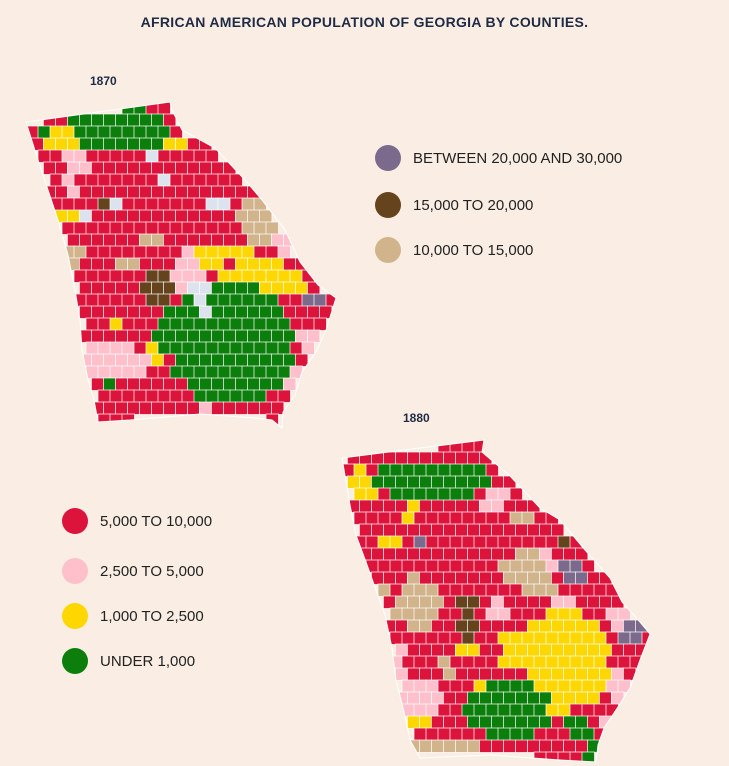 This screenshot has width=729, height=766. I want to click on legend-label: 2,500 TO 5,000, so click(152, 571).